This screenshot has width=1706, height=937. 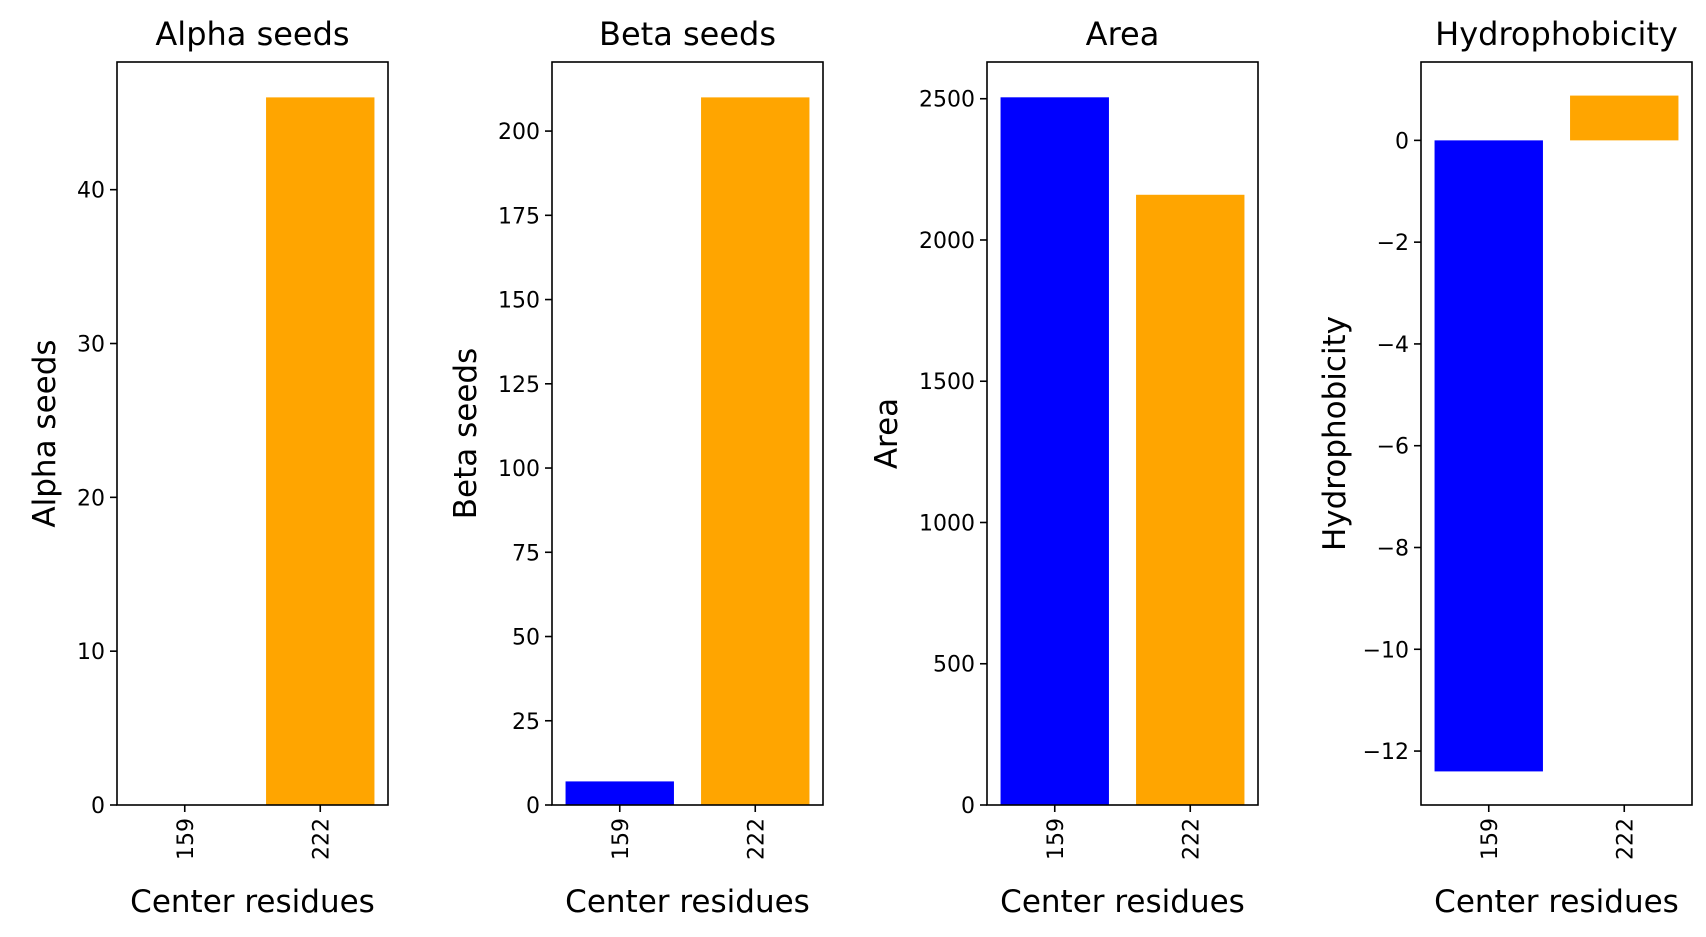 I want to click on y-tick-label: 30, so click(x=91, y=345).